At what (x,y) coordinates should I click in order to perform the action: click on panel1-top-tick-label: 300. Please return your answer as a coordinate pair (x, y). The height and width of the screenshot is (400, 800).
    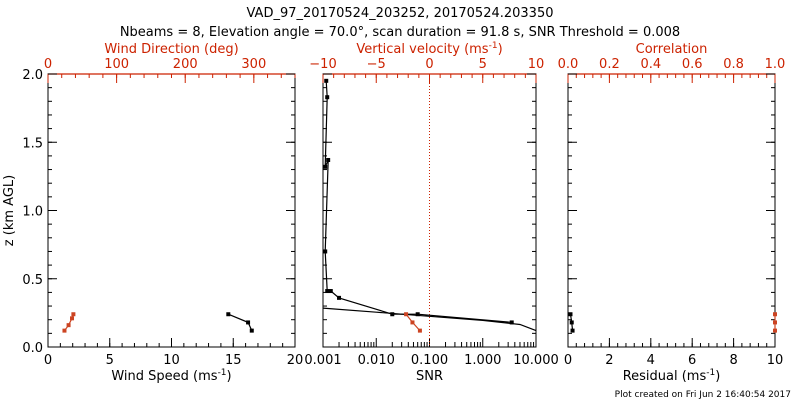
    Looking at the image, I should click on (253, 64).